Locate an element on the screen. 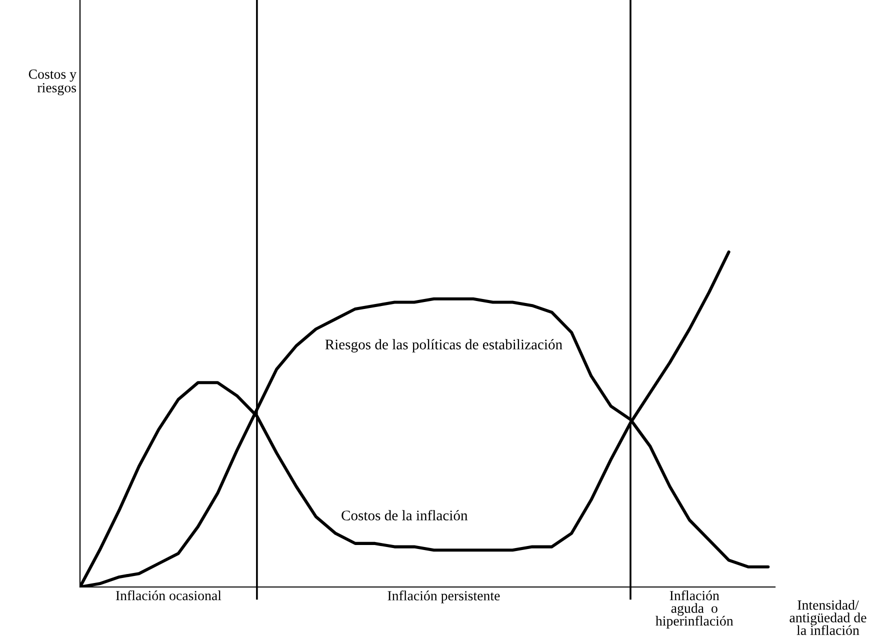 Image resolution: width=873 pixels, height=639 pixels. text: Inflación persistente is located at coordinates (444, 597).